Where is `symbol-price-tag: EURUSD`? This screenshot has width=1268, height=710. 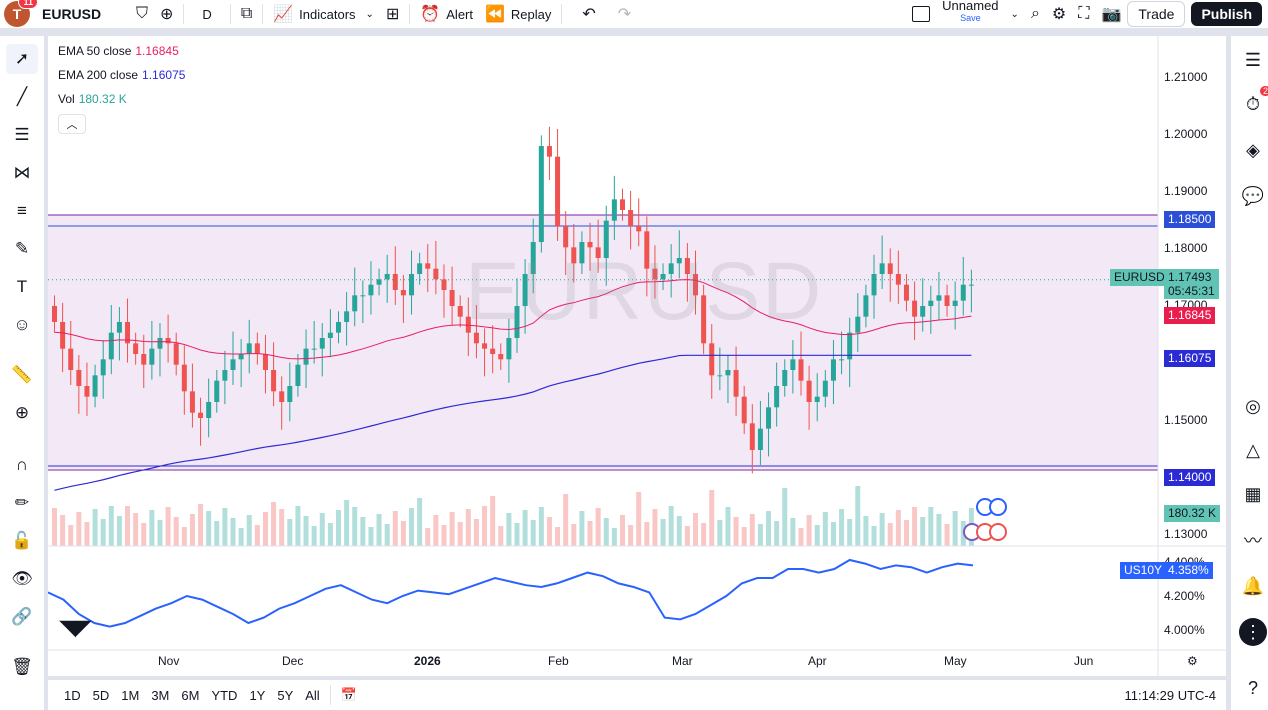 symbol-price-tag: EURUSD is located at coordinates (1139, 277).